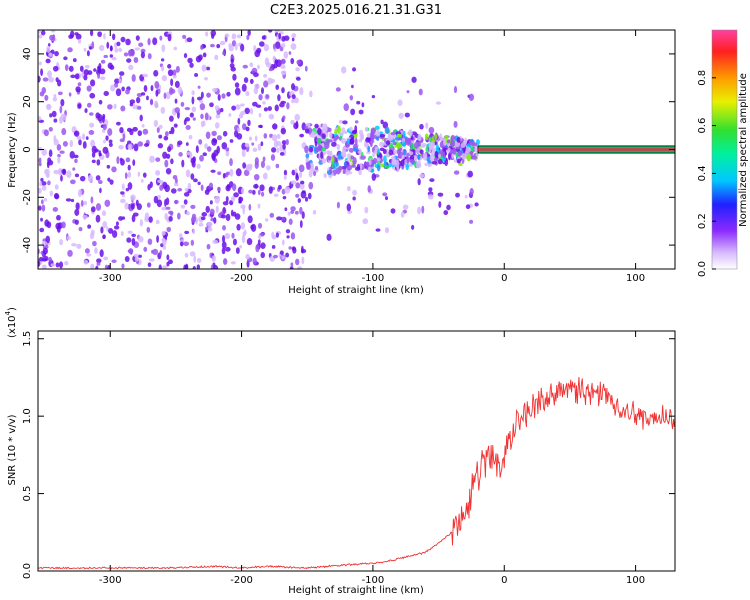 This screenshot has height=600, width=750. I want to click on carrier-core, so click(576, 149).